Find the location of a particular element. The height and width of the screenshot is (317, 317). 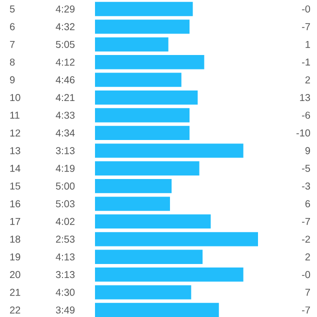

text: 1 is located at coordinates (308, 44).